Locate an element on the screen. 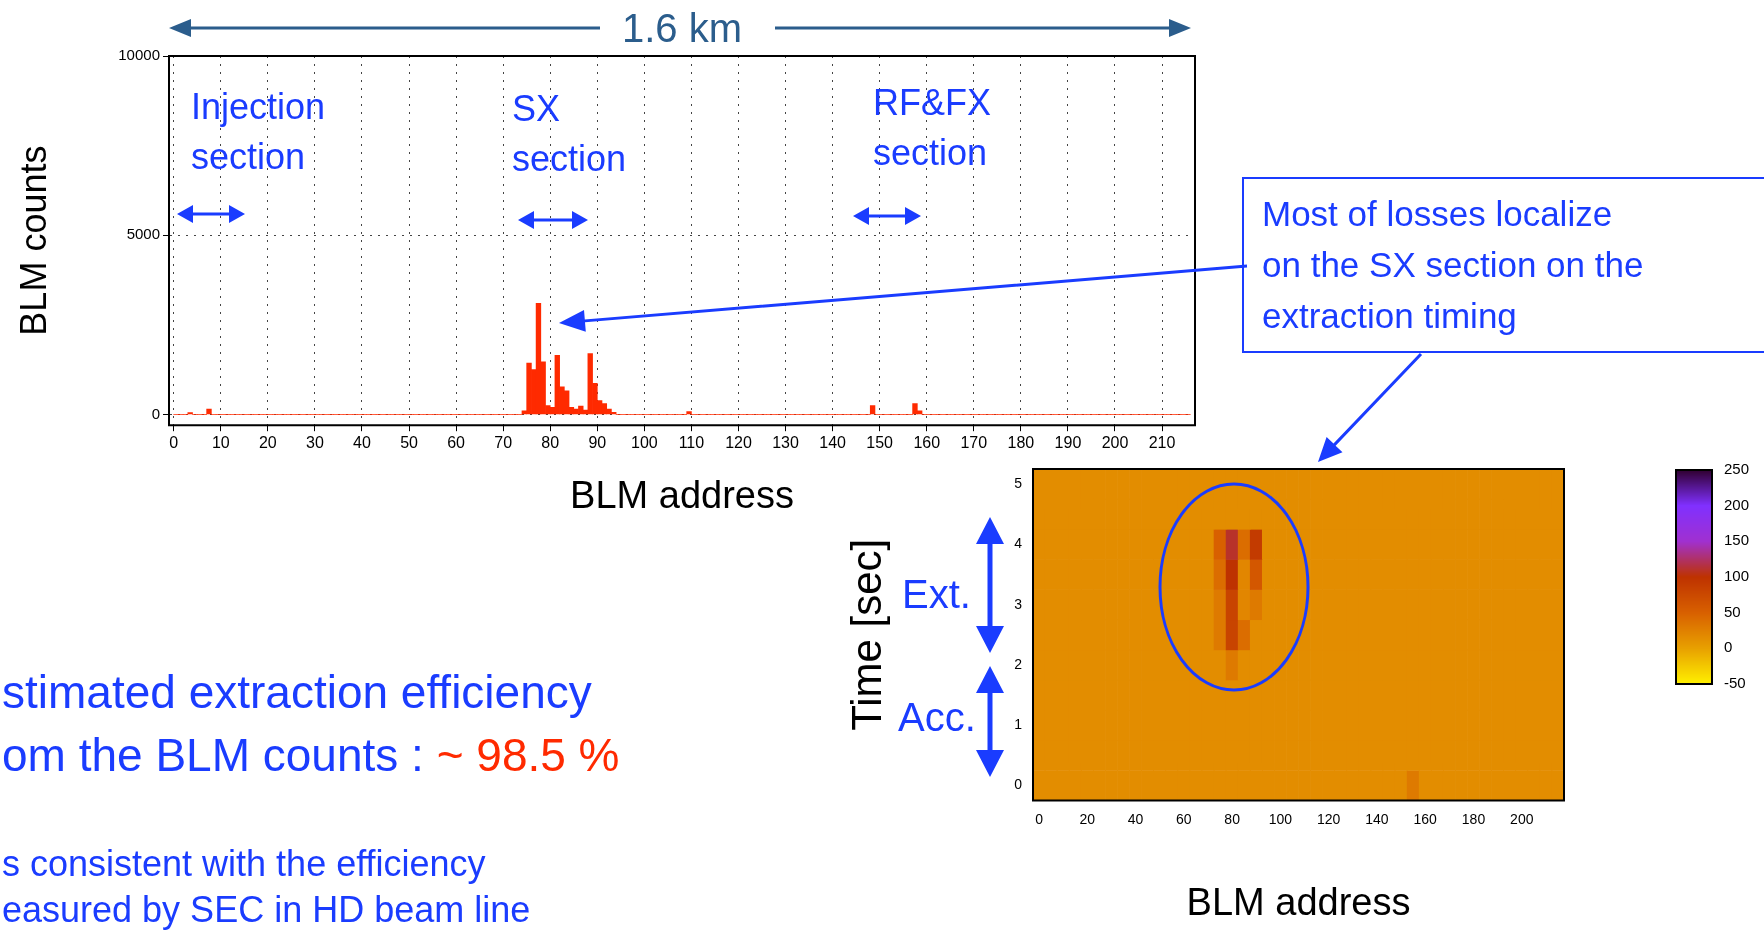 The width and height of the screenshot is (1764, 935). x-tick-label: 190 is located at coordinates (1068, 443).